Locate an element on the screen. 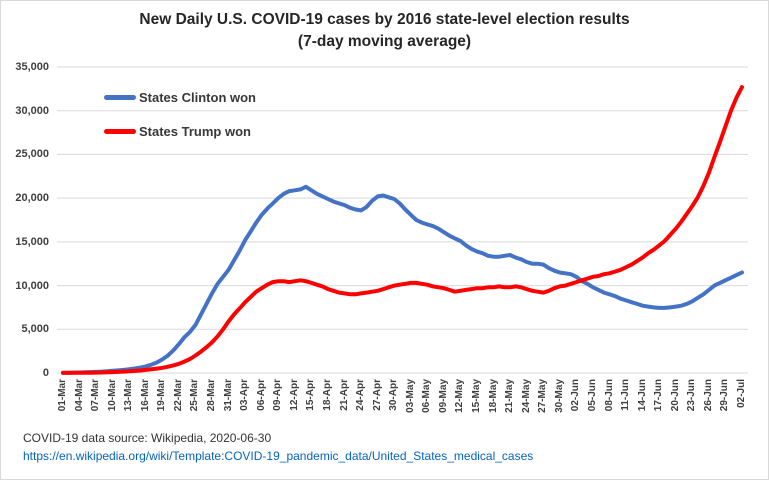  x-axis-tick-label: 18-Apr is located at coordinates (327, 395).